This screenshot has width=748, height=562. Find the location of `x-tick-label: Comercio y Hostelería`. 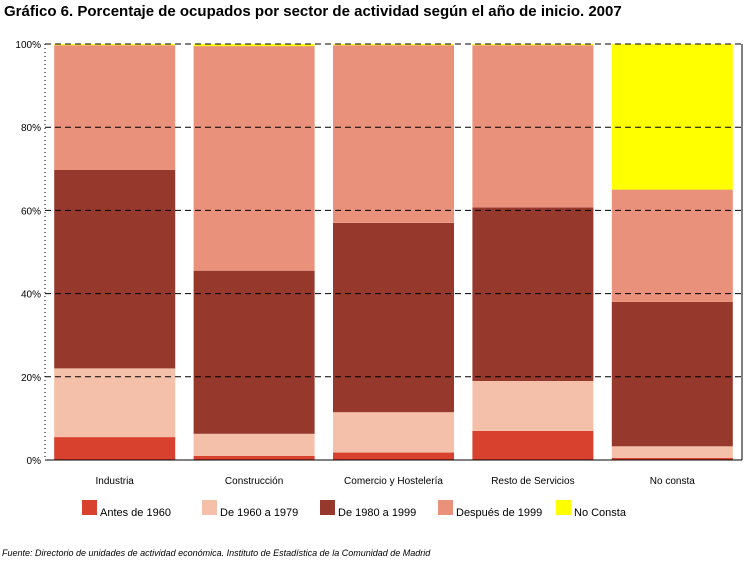

x-tick-label: Comercio y Hostelería is located at coordinates (393, 481).